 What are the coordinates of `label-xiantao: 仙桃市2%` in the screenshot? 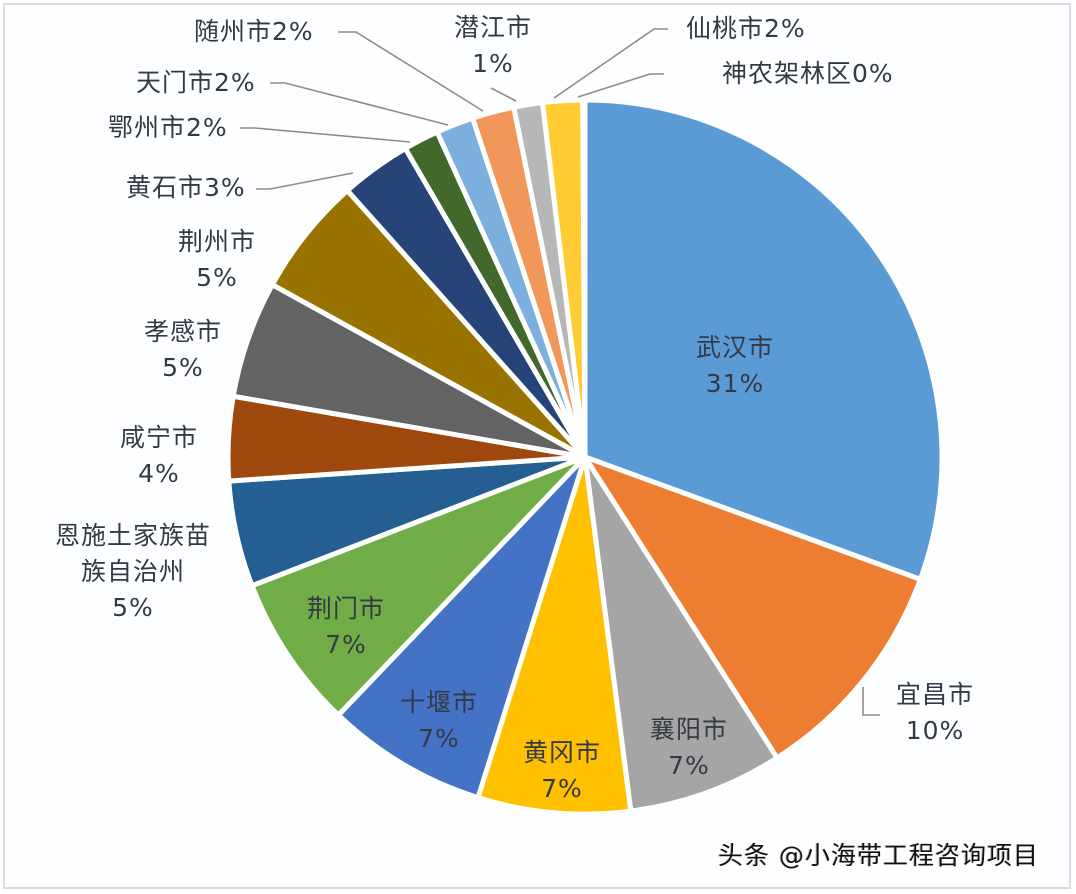 It's located at (746, 28).